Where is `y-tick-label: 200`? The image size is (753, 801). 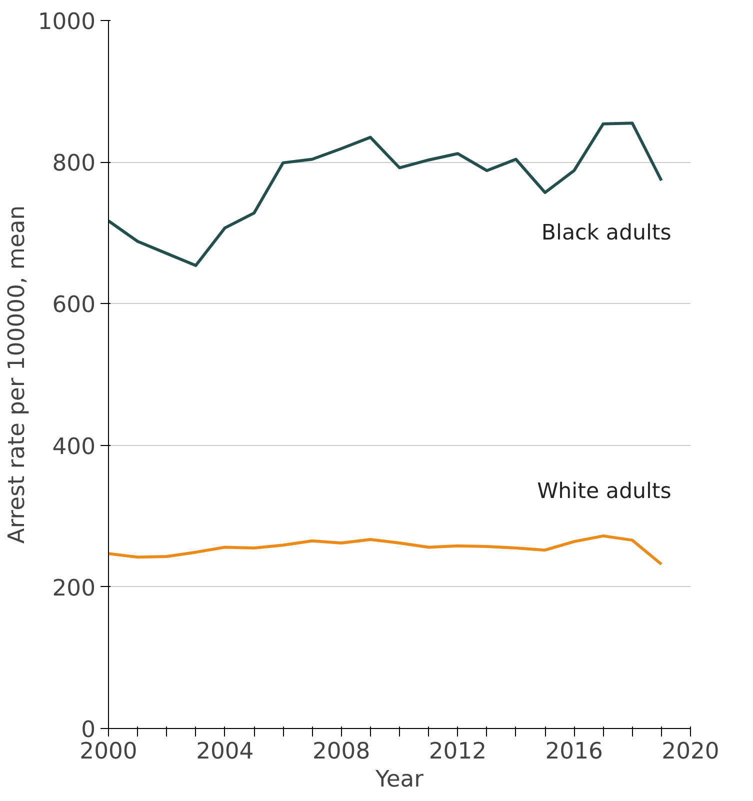 y-tick-label: 200 is located at coordinates (74, 588).